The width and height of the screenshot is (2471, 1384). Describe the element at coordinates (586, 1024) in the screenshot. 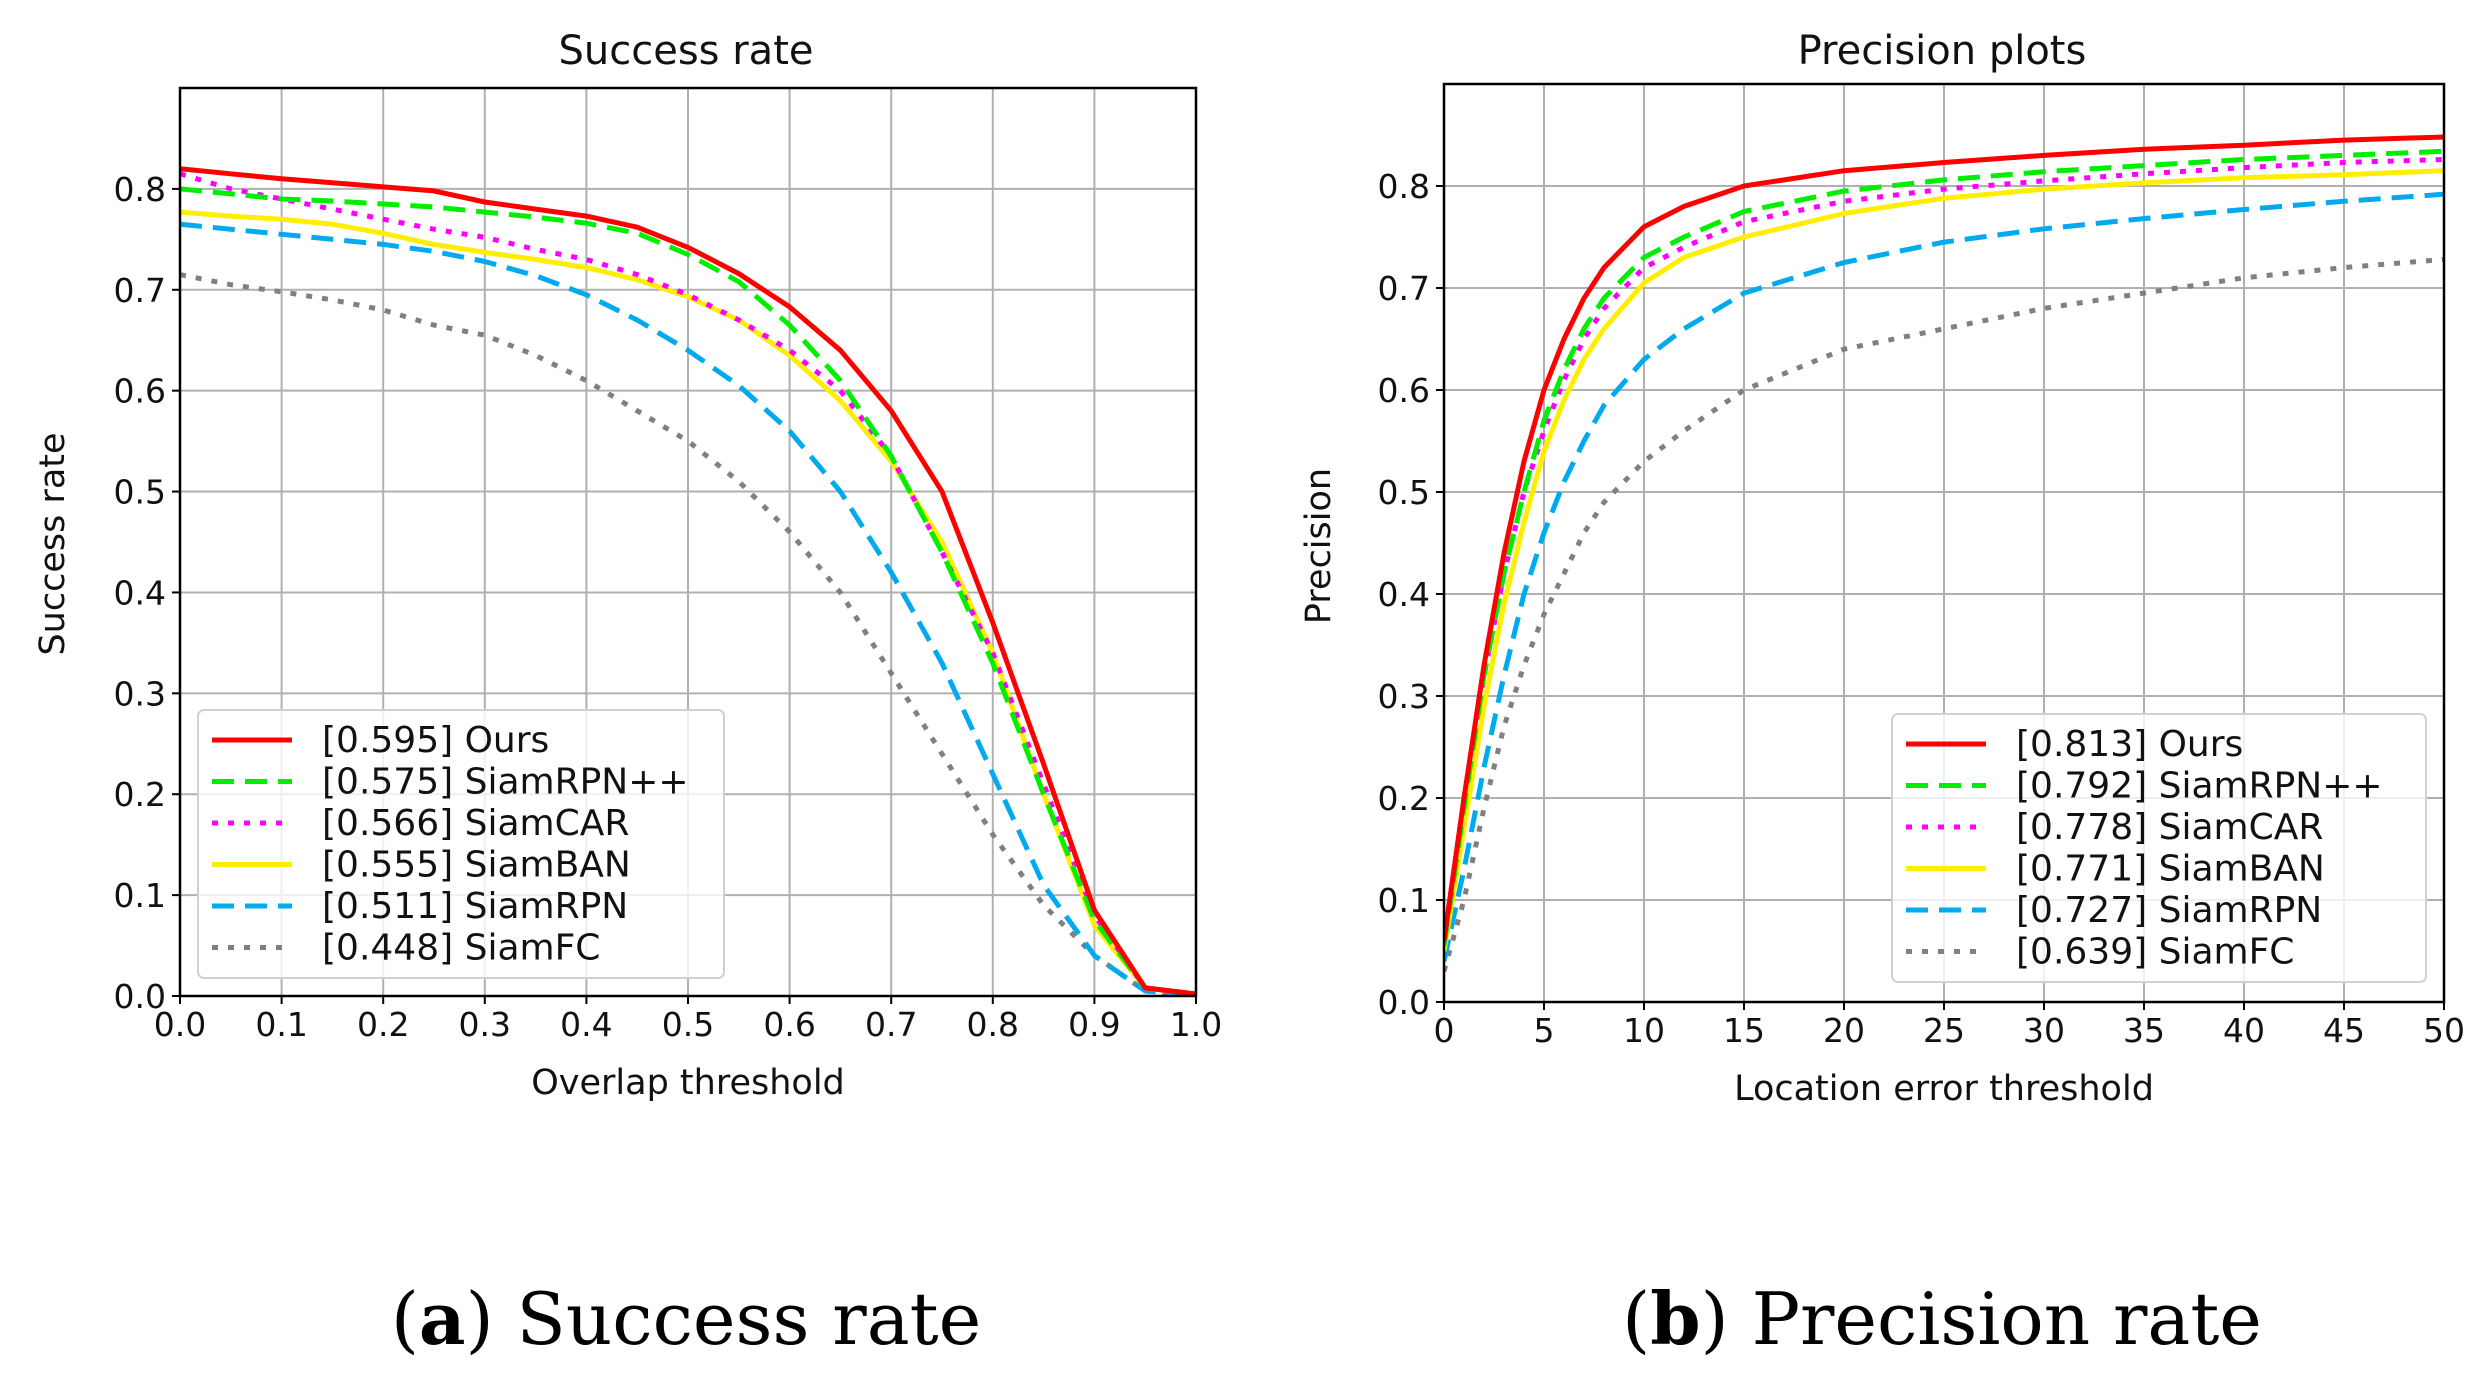

I see `x-tick-label: 0.4` at that location.